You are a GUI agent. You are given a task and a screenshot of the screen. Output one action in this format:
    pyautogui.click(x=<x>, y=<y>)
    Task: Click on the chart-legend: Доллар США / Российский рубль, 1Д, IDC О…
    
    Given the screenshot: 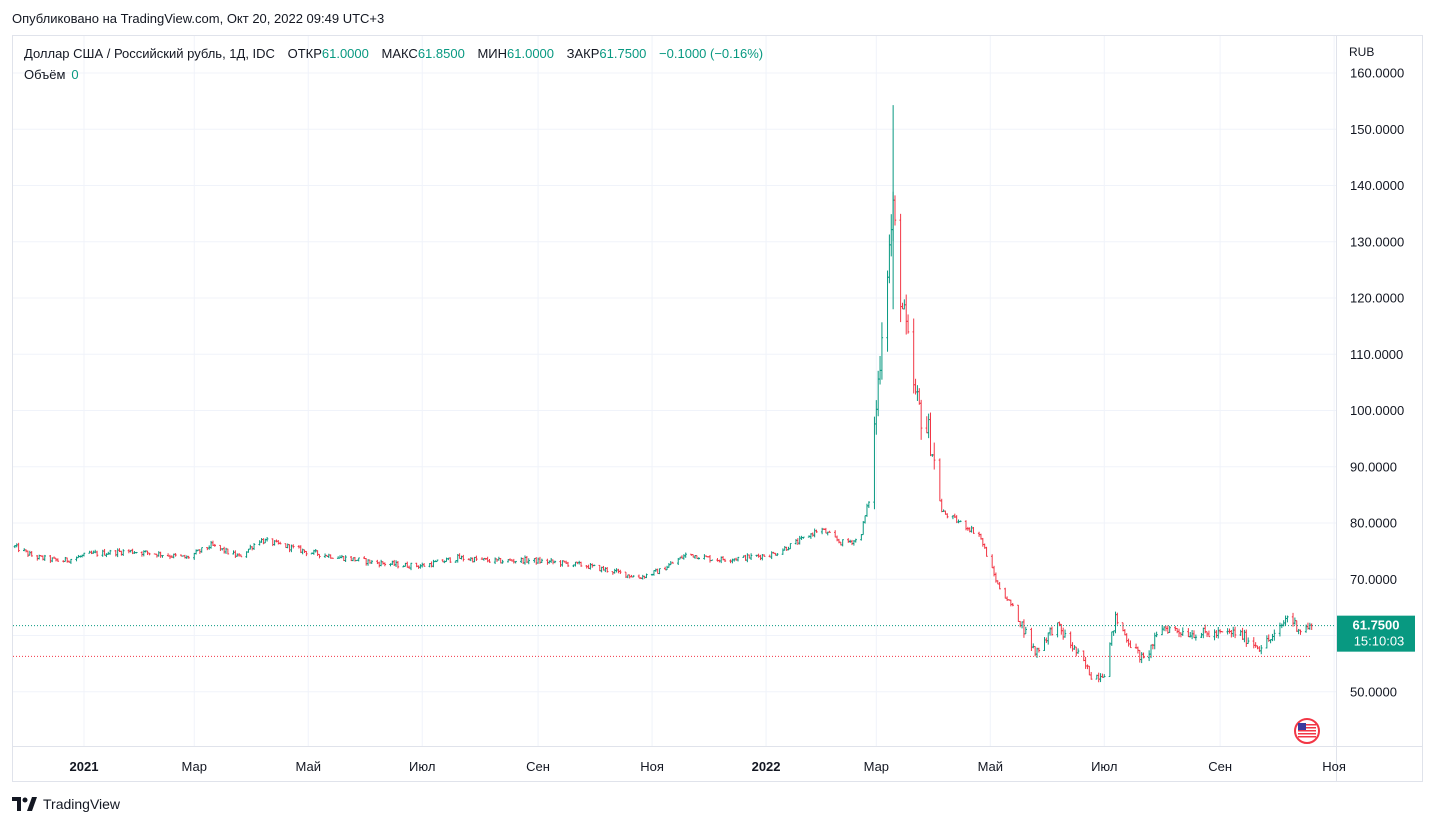 What is the action you would take?
    pyautogui.click(x=393, y=53)
    